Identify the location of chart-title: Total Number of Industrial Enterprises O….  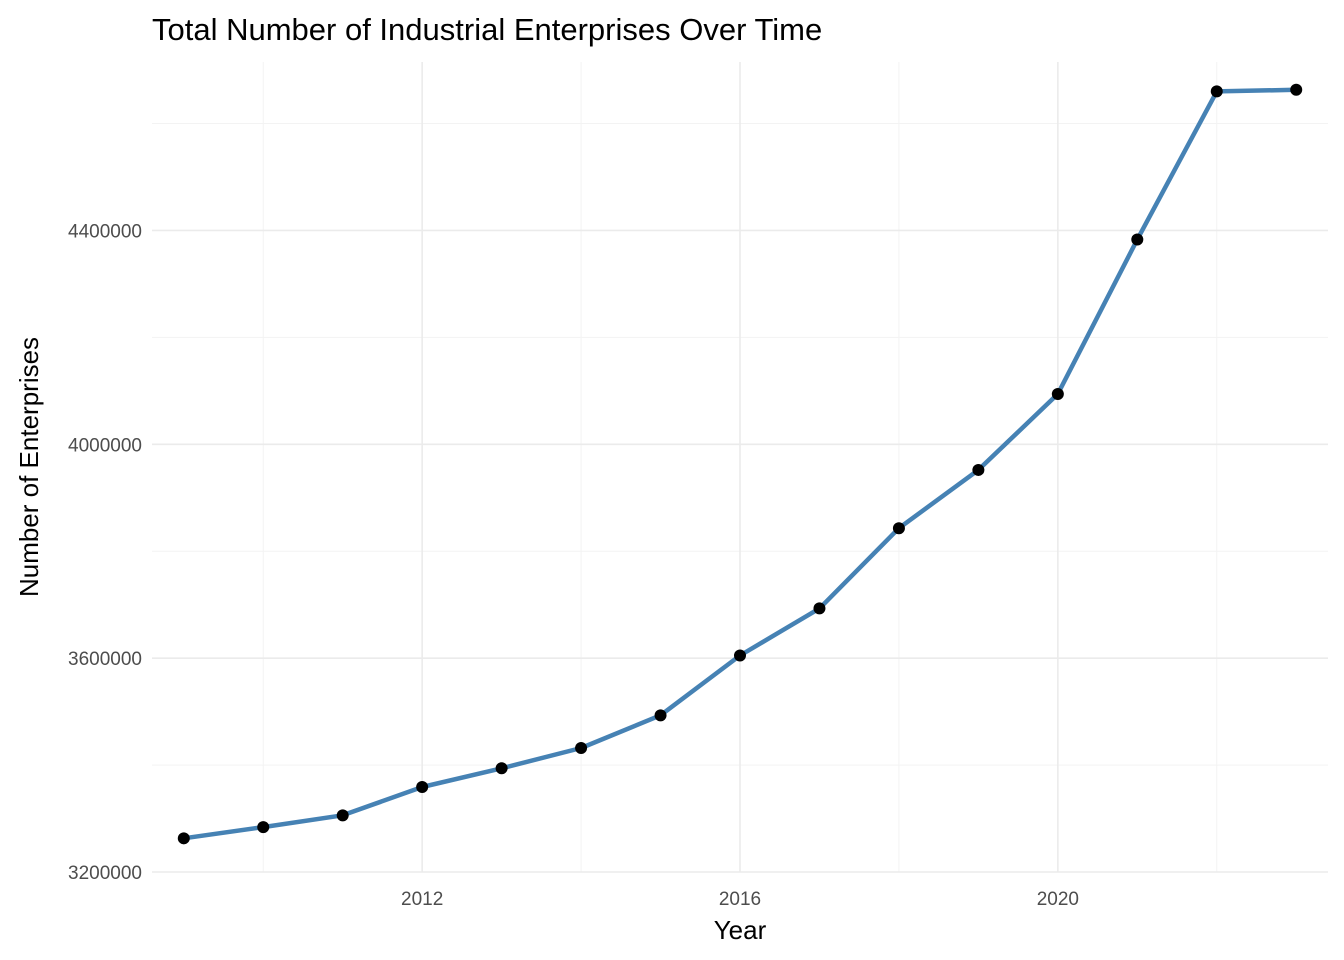
(487, 29).